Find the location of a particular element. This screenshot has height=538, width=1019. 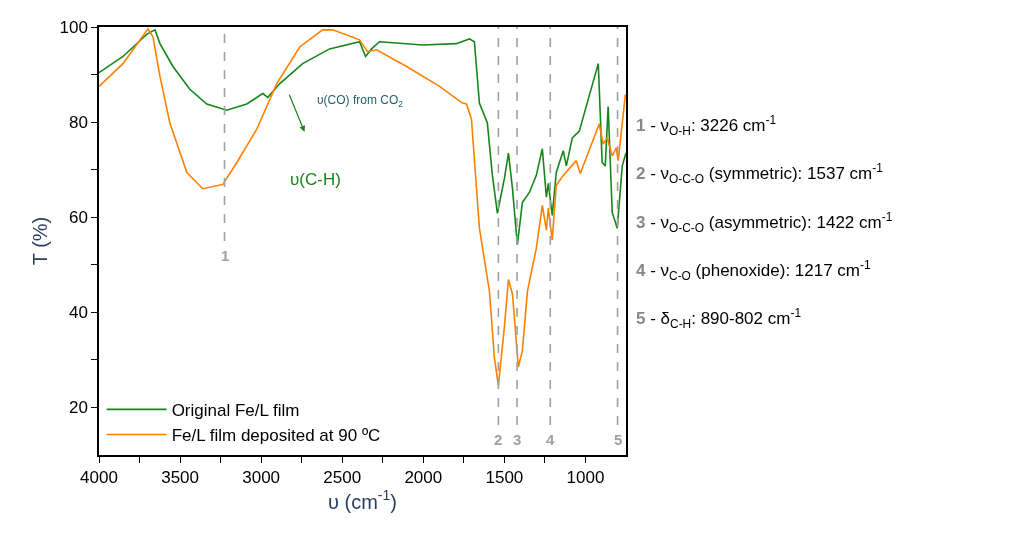

x-tick-label: 3500 is located at coordinates (180, 478).